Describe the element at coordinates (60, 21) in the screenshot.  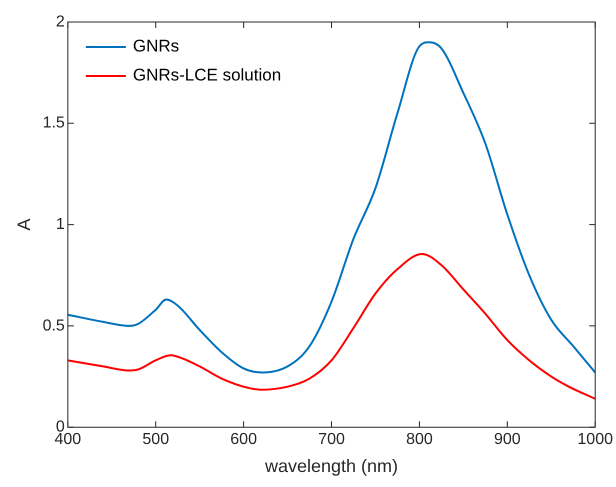
I see `y-tick-label: 2` at that location.